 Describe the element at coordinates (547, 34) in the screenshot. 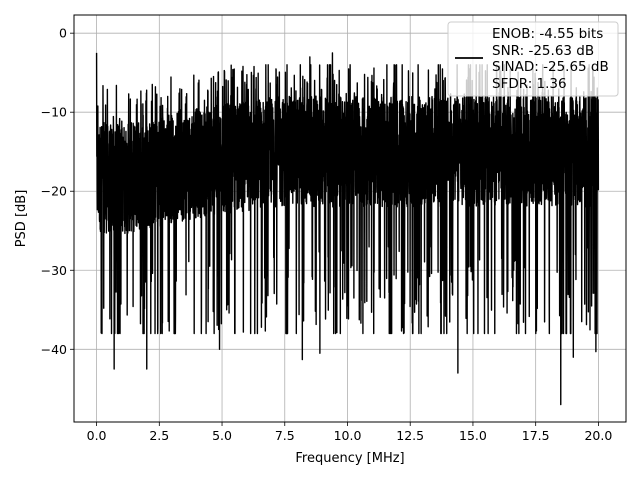

I see `legend-entry-enob: ENOB: -4.55 bits` at that location.